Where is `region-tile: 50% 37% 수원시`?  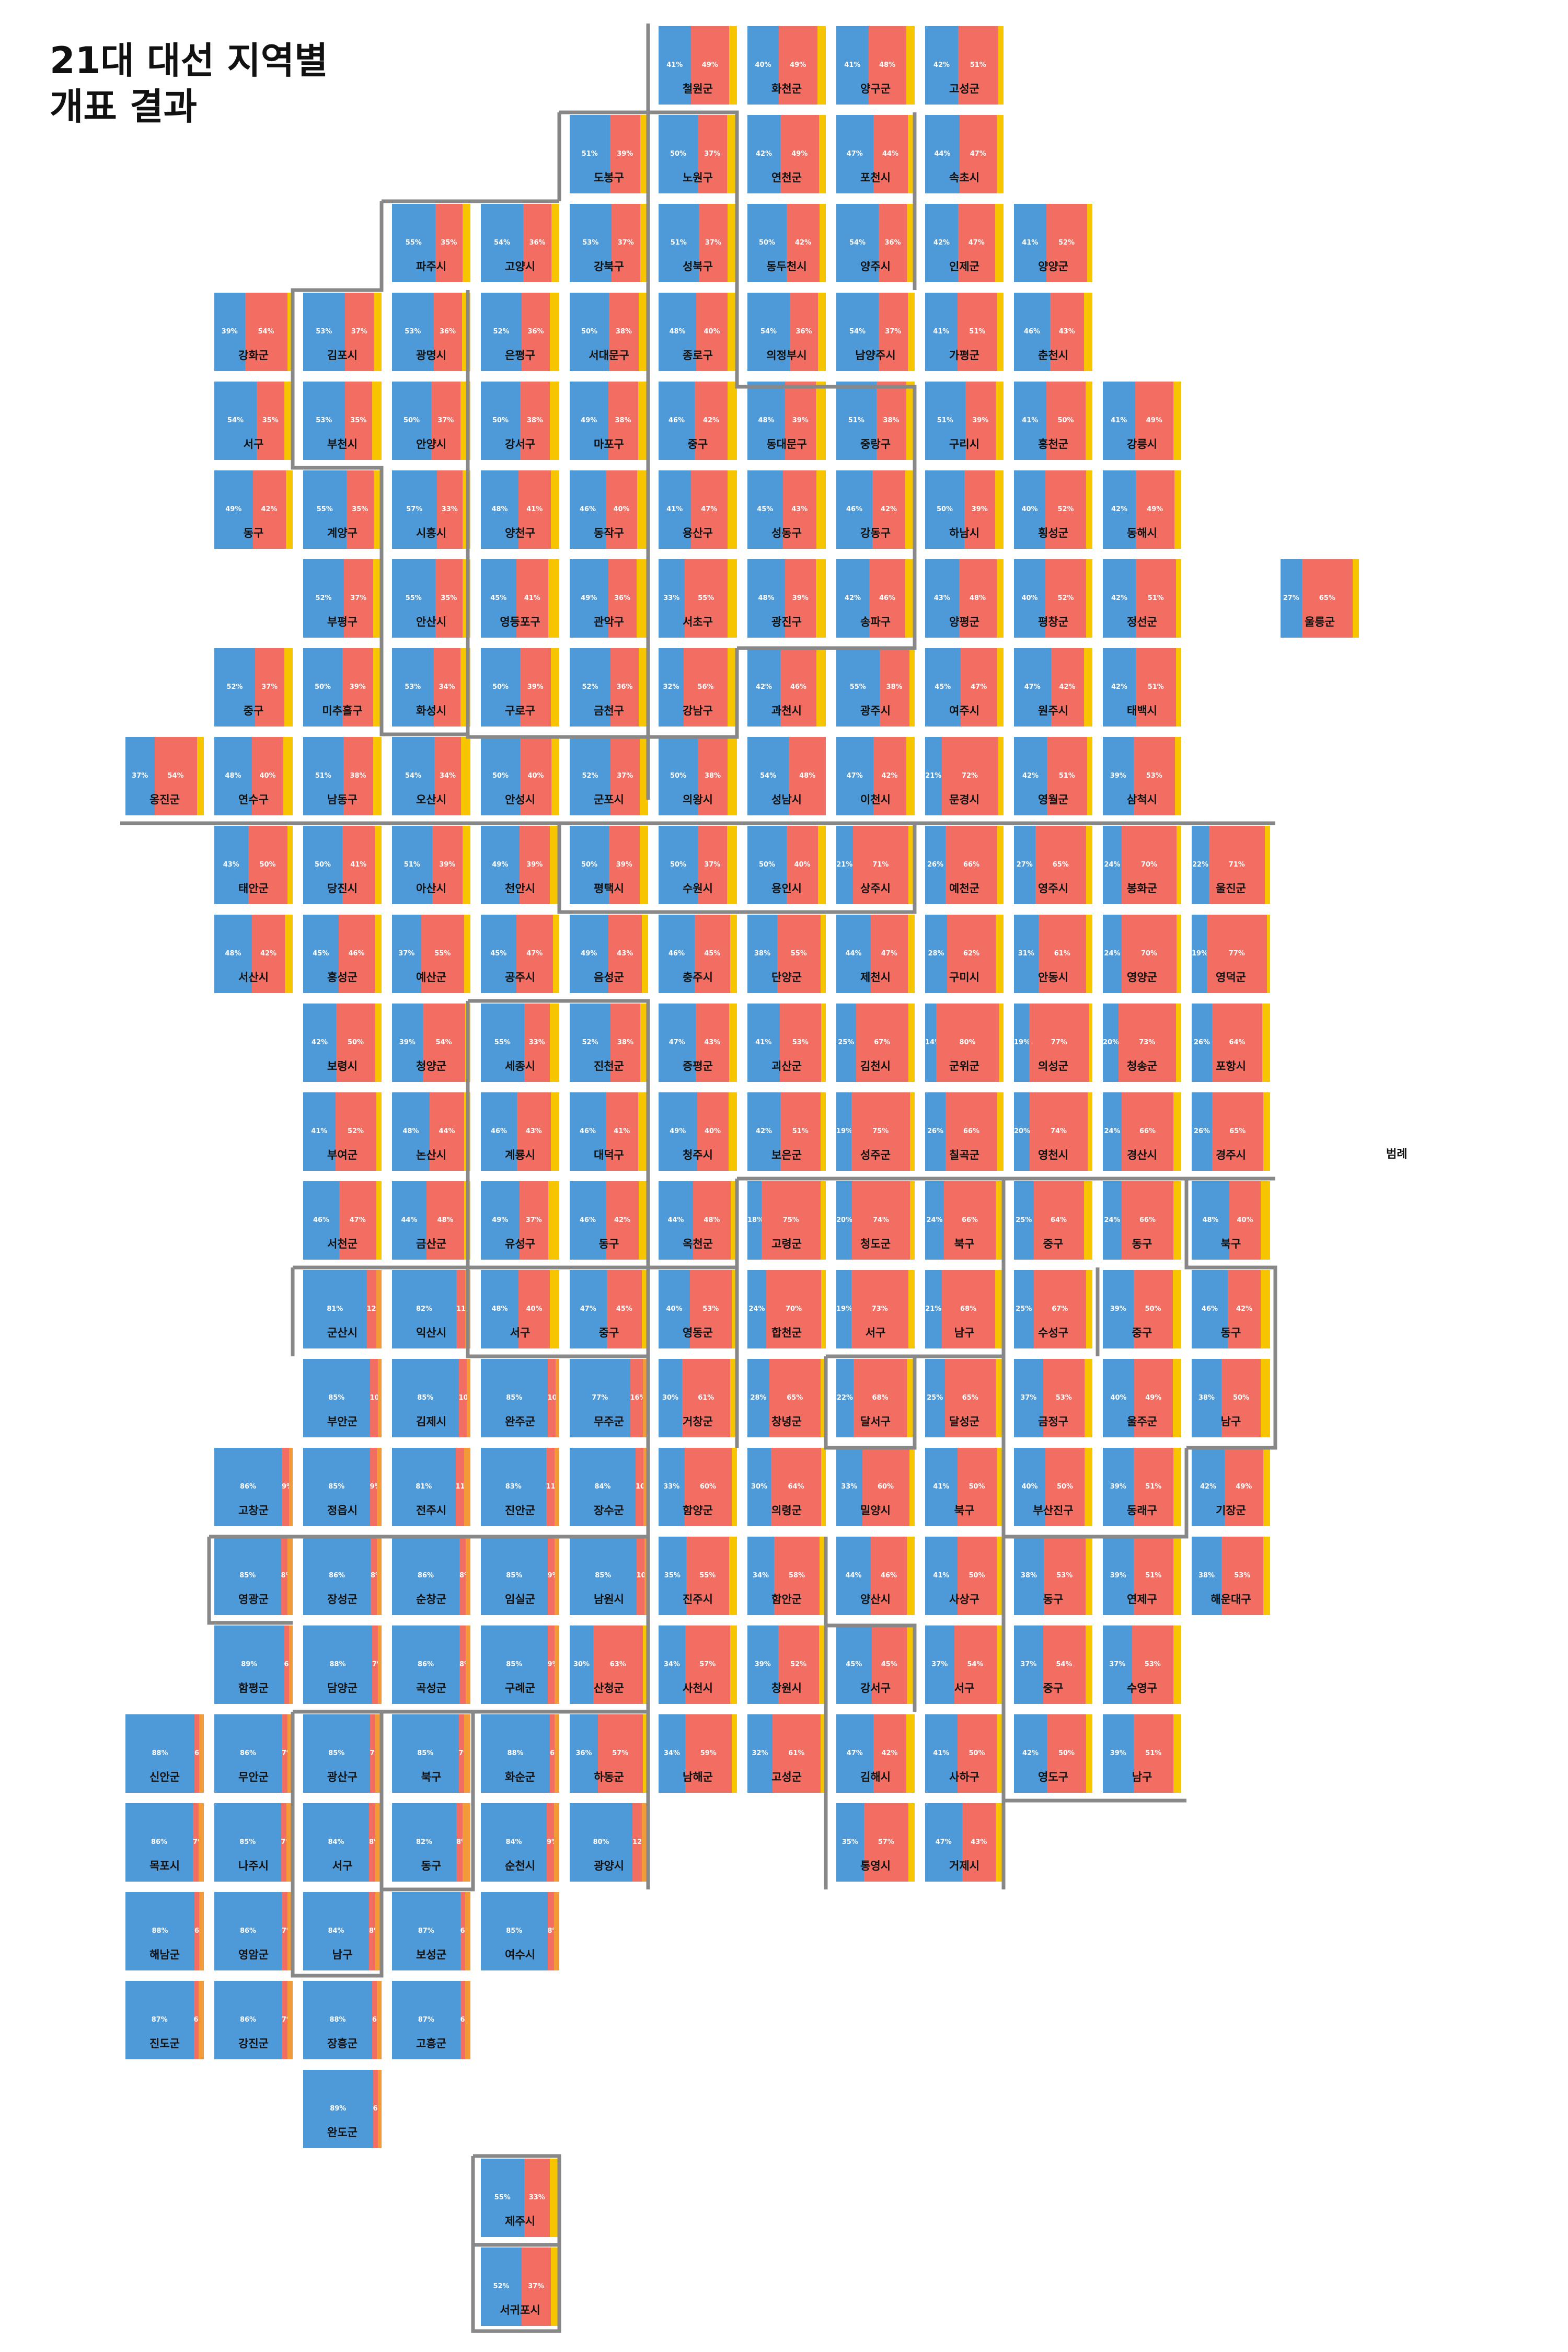
region-tile: 50% 37% 수원시 is located at coordinates (698, 865).